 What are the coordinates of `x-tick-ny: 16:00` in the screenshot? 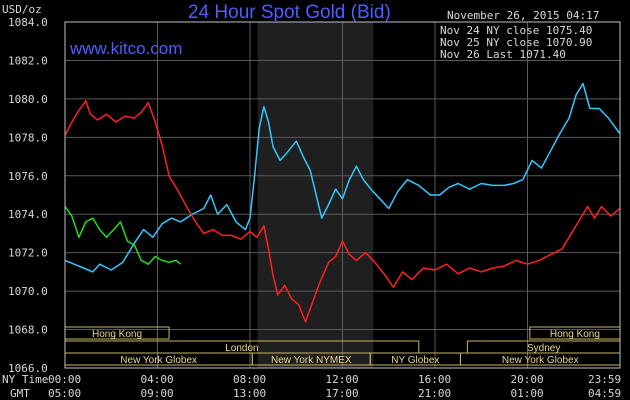 It's located at (434, 379).